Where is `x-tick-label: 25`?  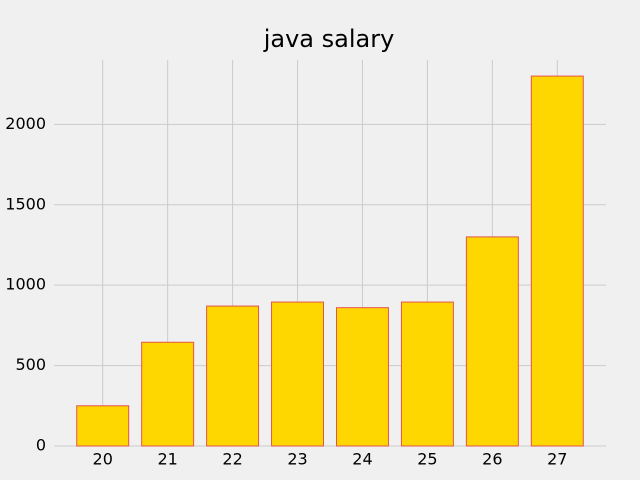 x-tick-label: 25 is located at coordinates (427, 459).